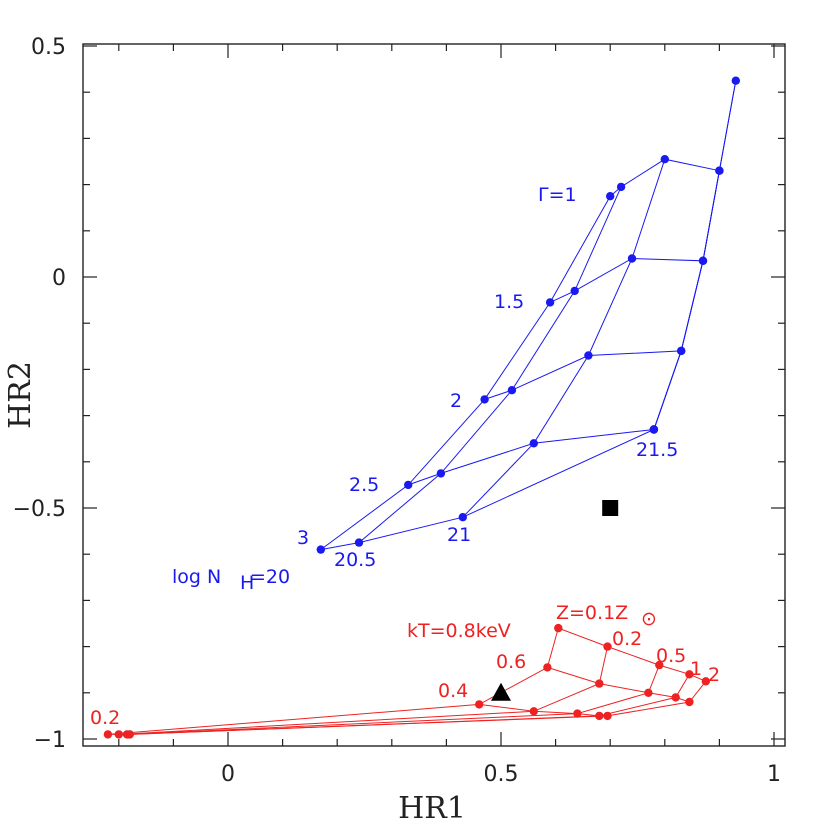  Describe the element at coordinates (557, 195) in the screenshot. I see `gamma-label-1: Γ=1` at that location.